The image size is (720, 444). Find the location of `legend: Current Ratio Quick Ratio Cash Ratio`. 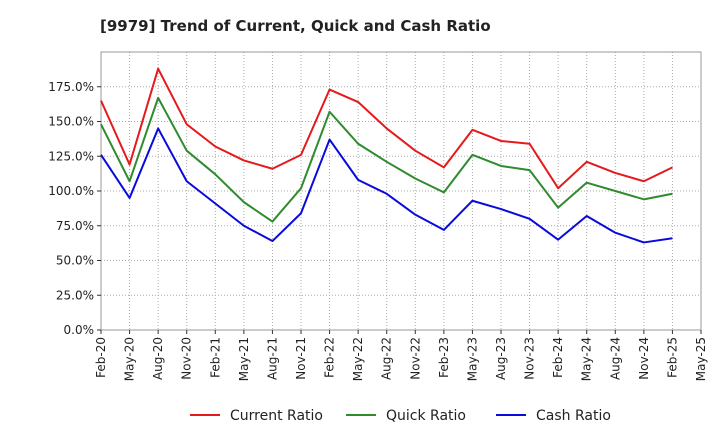

legend: Current Ratio Quick Ratio Cash Ratio is located at coordinates (400, 416).